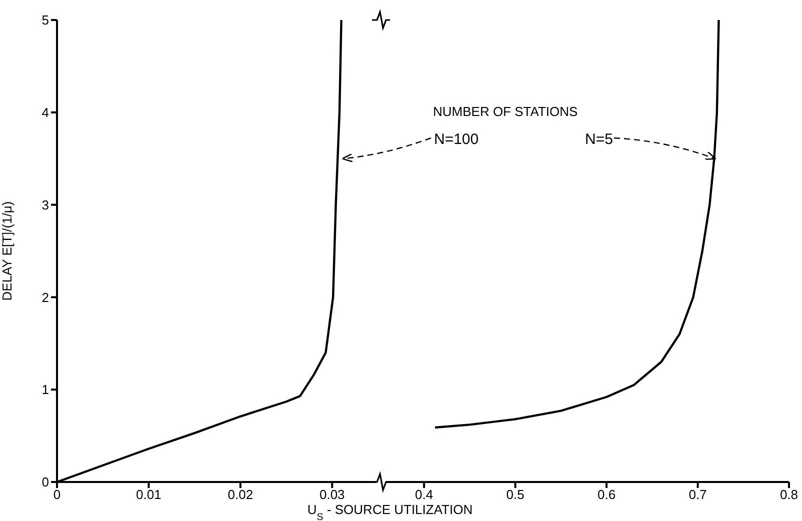  I want to click on y-tick-label: 3, so click(45, 204).